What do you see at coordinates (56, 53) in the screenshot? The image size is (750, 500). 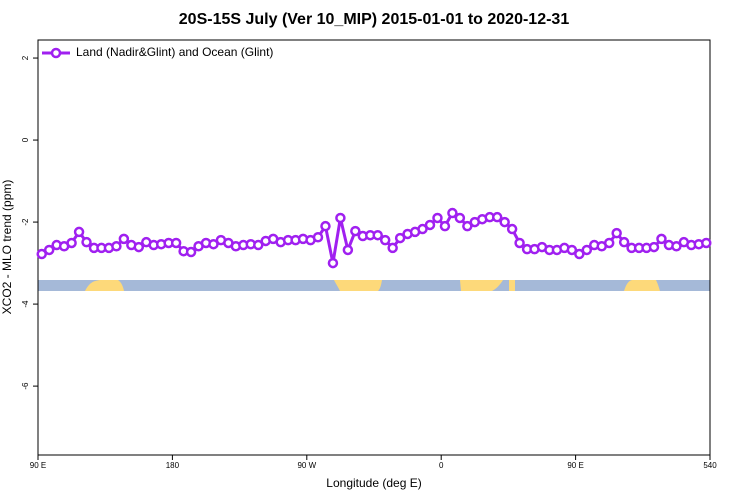 I see `legend-marker` at bounding box center [56, 53].